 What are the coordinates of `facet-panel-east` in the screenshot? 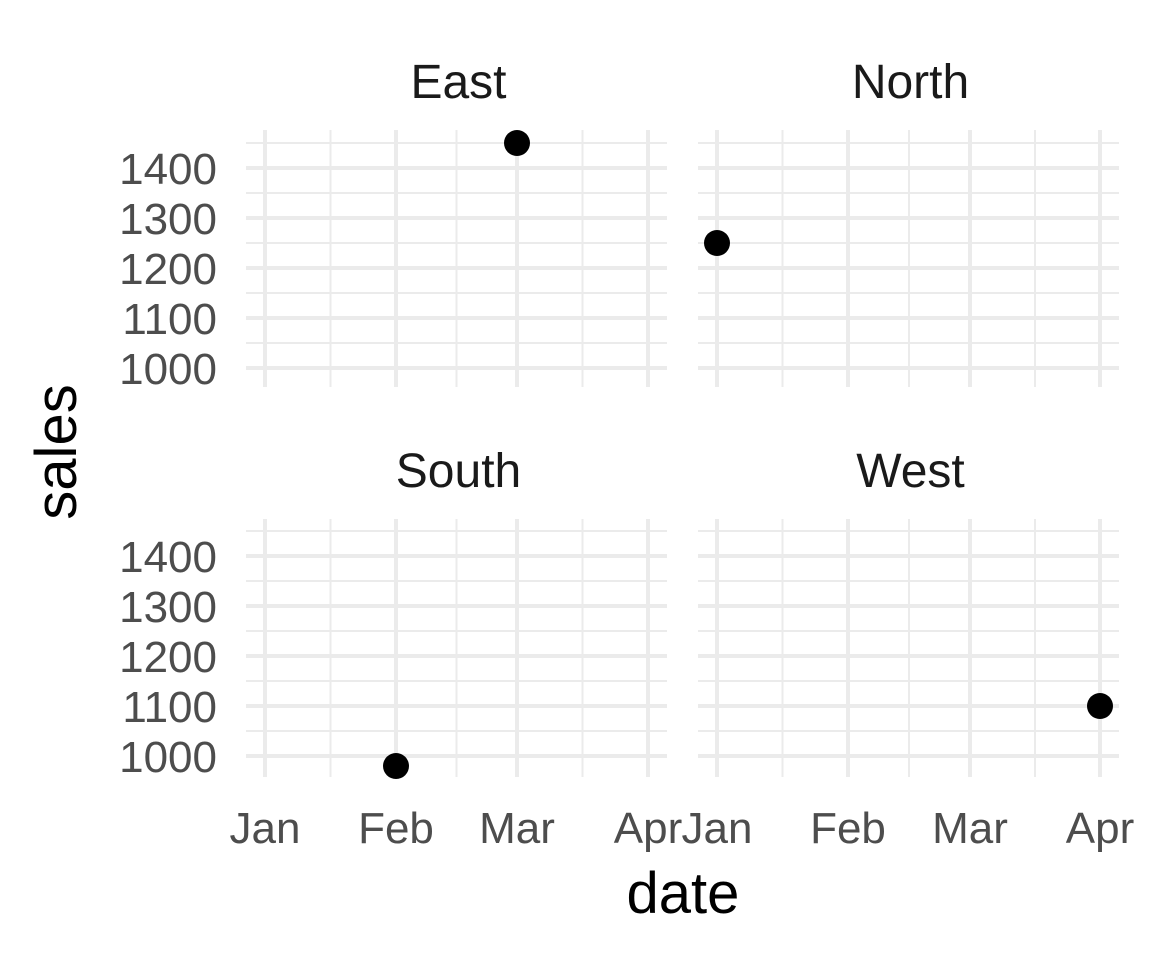 It's located at (456, 258).